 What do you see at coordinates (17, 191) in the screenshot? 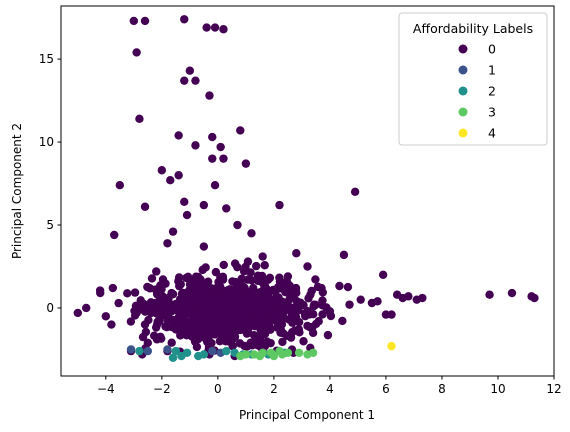
I see `y-axis-label: Principal Component 2` at bounding box center [17, 191].